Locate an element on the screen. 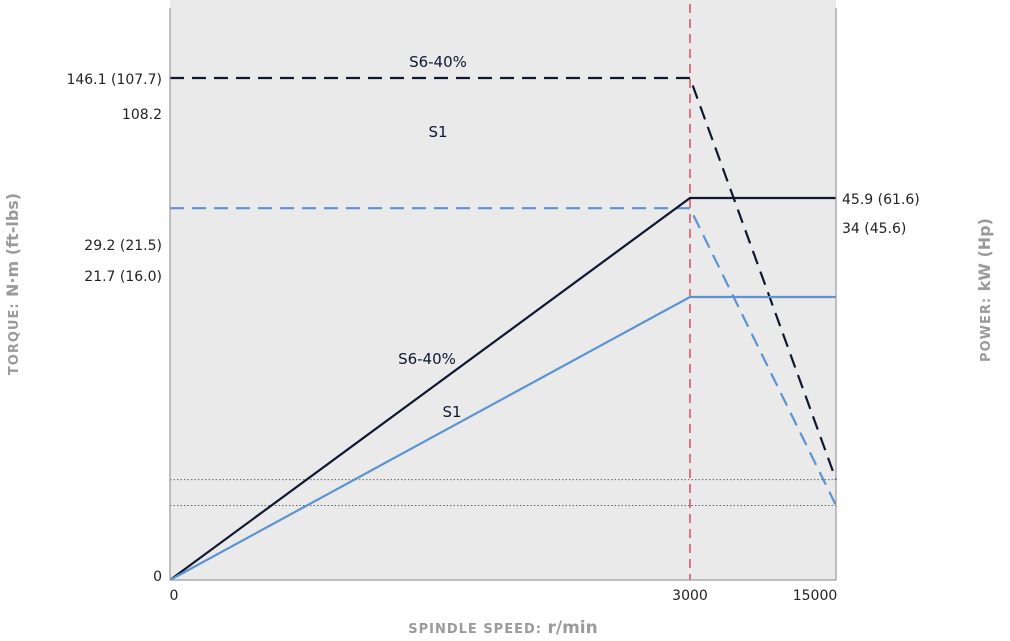 The image size is (1010, 641). y-right-tick-label-45: 45.9 (61.6) is located at coordinates (881, 200).